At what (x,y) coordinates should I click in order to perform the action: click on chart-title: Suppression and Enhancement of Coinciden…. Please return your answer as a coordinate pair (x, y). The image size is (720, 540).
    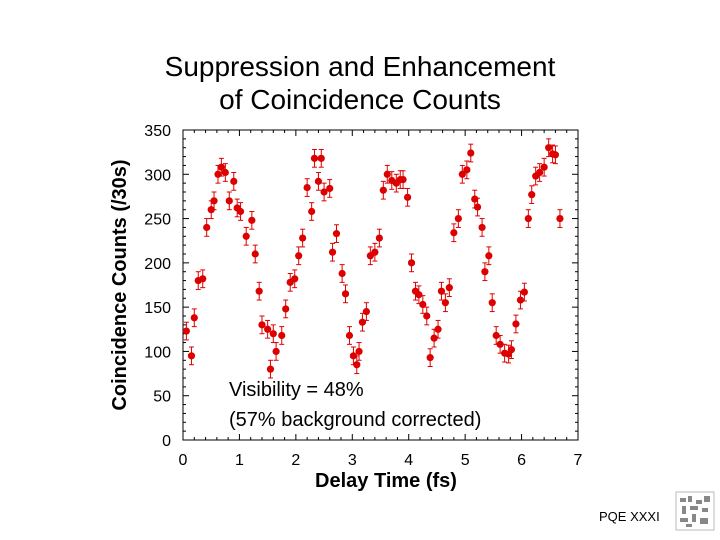
    Looking at the image, I should click on (360, 83).